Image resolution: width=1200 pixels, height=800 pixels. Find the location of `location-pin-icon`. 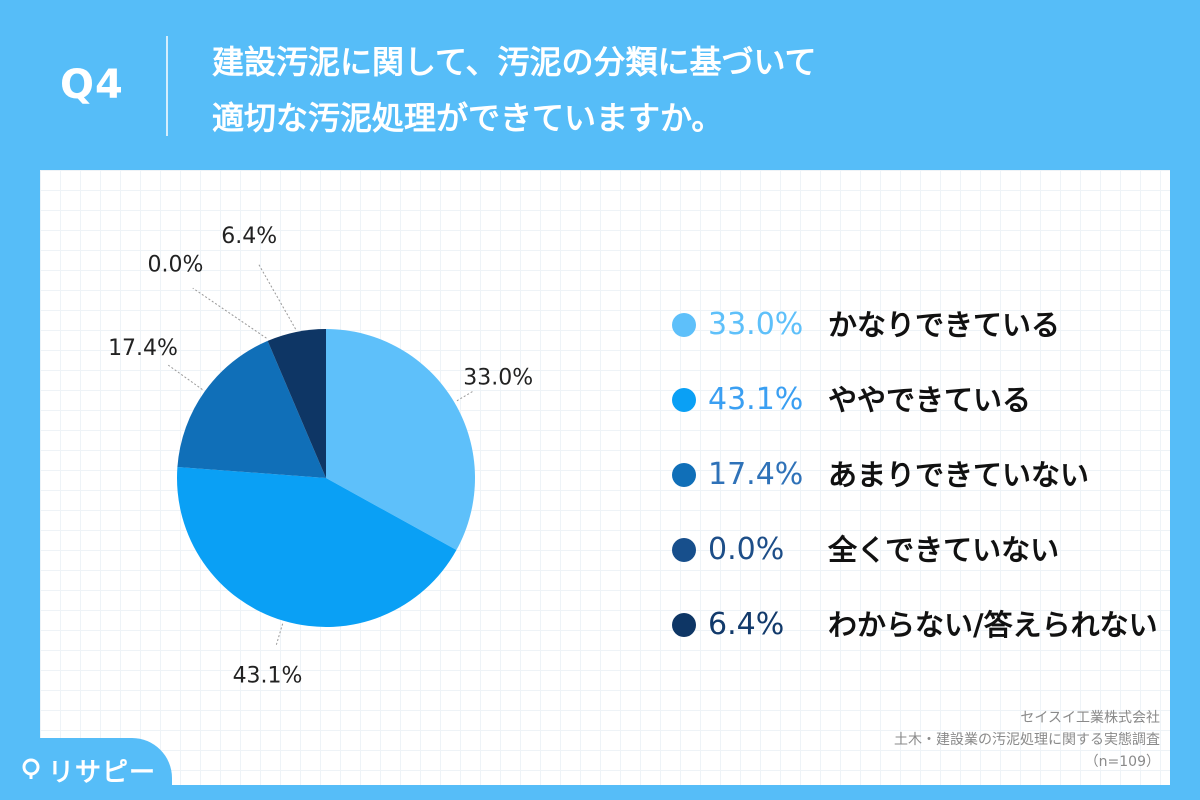

location-pin-icon is located at coordinates (31, 768).